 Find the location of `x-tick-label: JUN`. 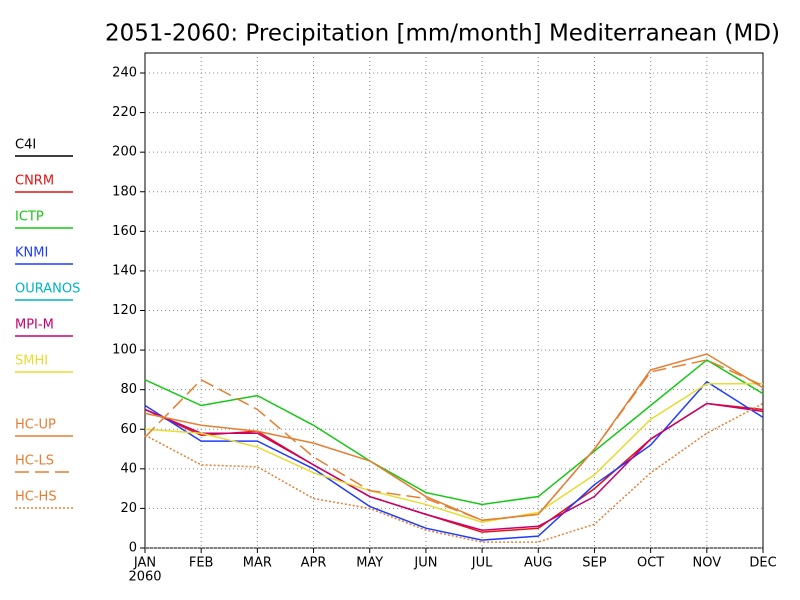

x-tick-label: JUN is located at coordinates (425, 563).